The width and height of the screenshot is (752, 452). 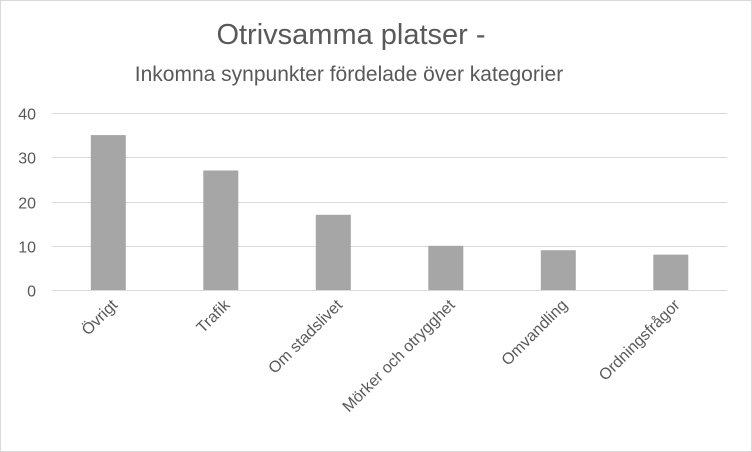 What do you see at coordinates (27, 159) in the screenshot?
I see `y-tick-label: 30` at bounding box center [27, 159].